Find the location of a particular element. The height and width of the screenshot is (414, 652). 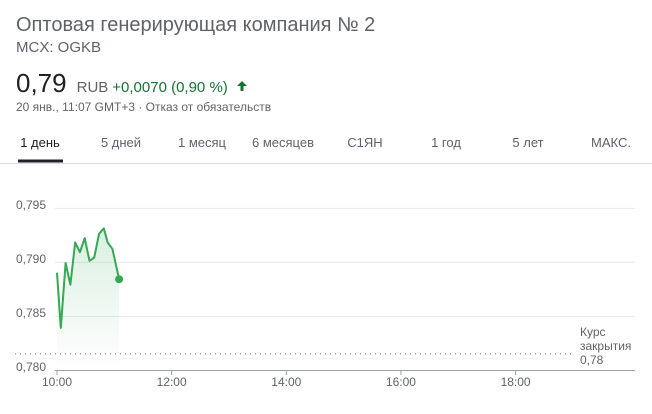

y-tick-label: 0,790 is located at coordinates (31, 259).